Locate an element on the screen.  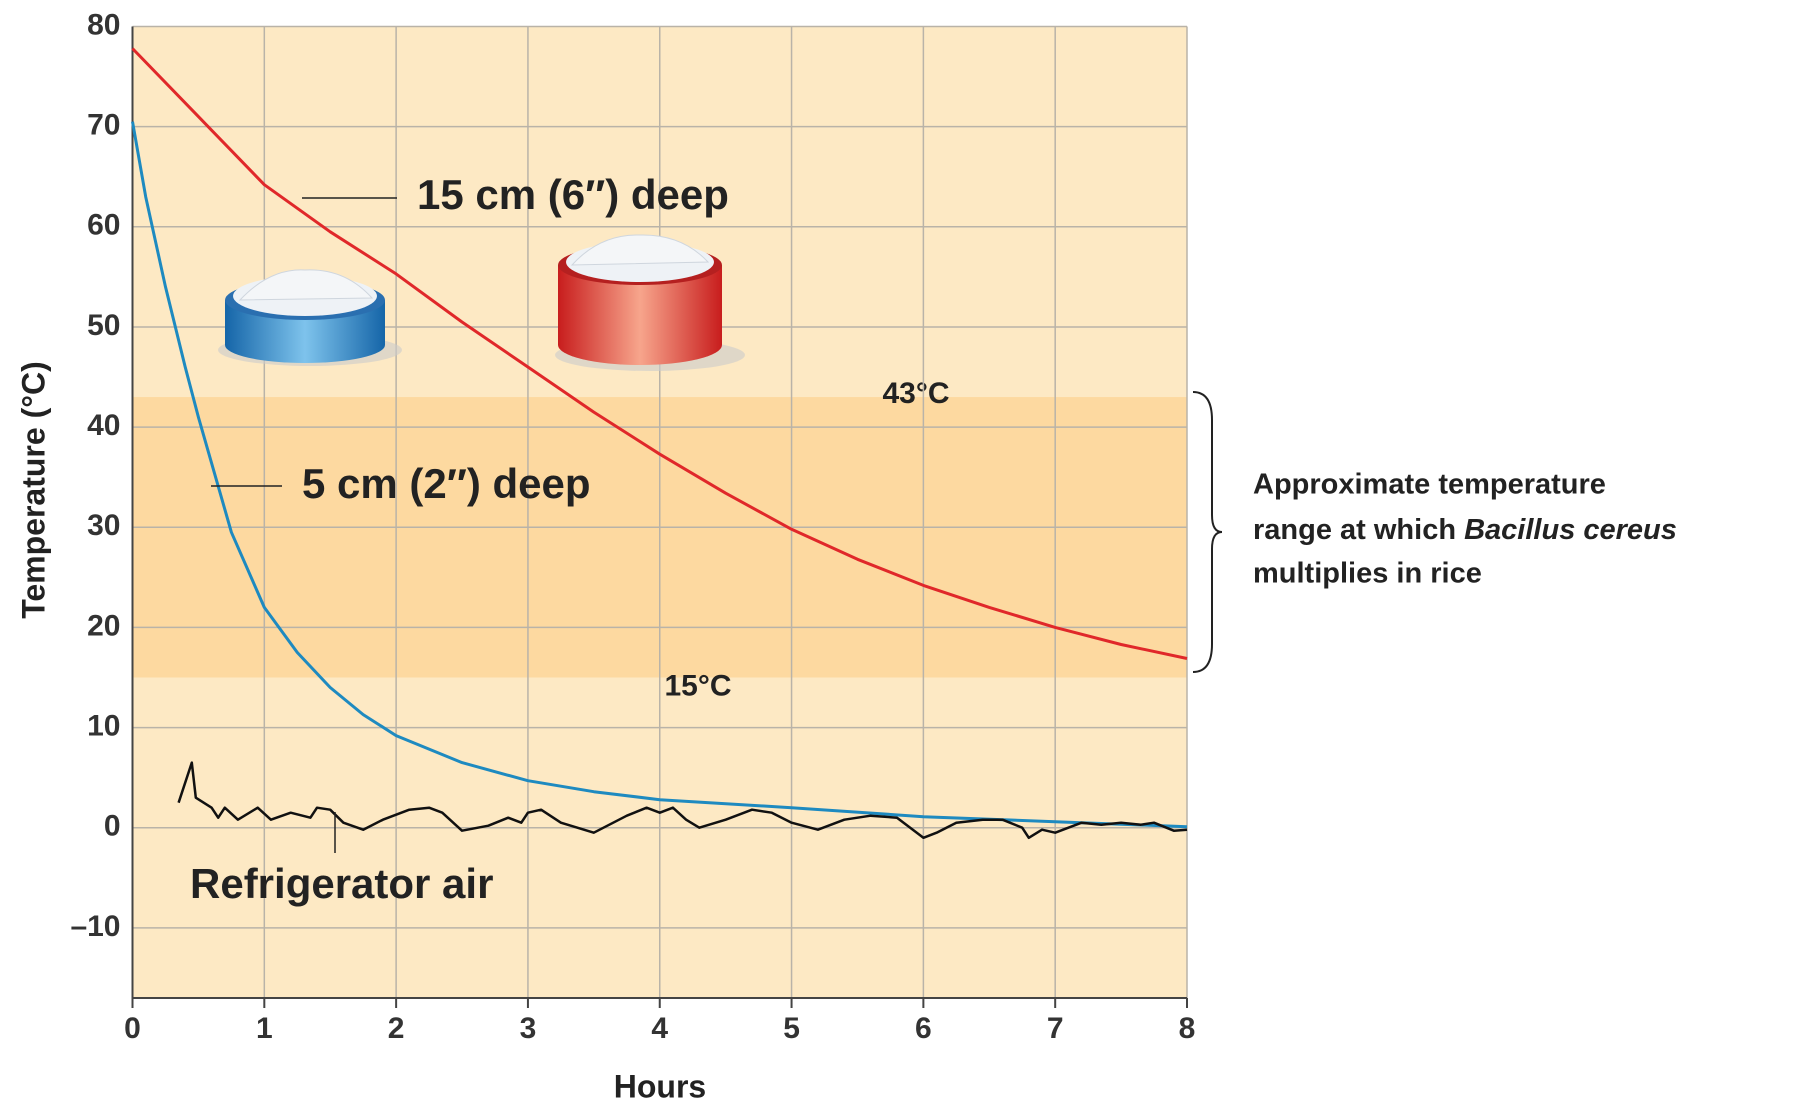
annotation: Bacillus cereus is located at coordinates (1570, 530).